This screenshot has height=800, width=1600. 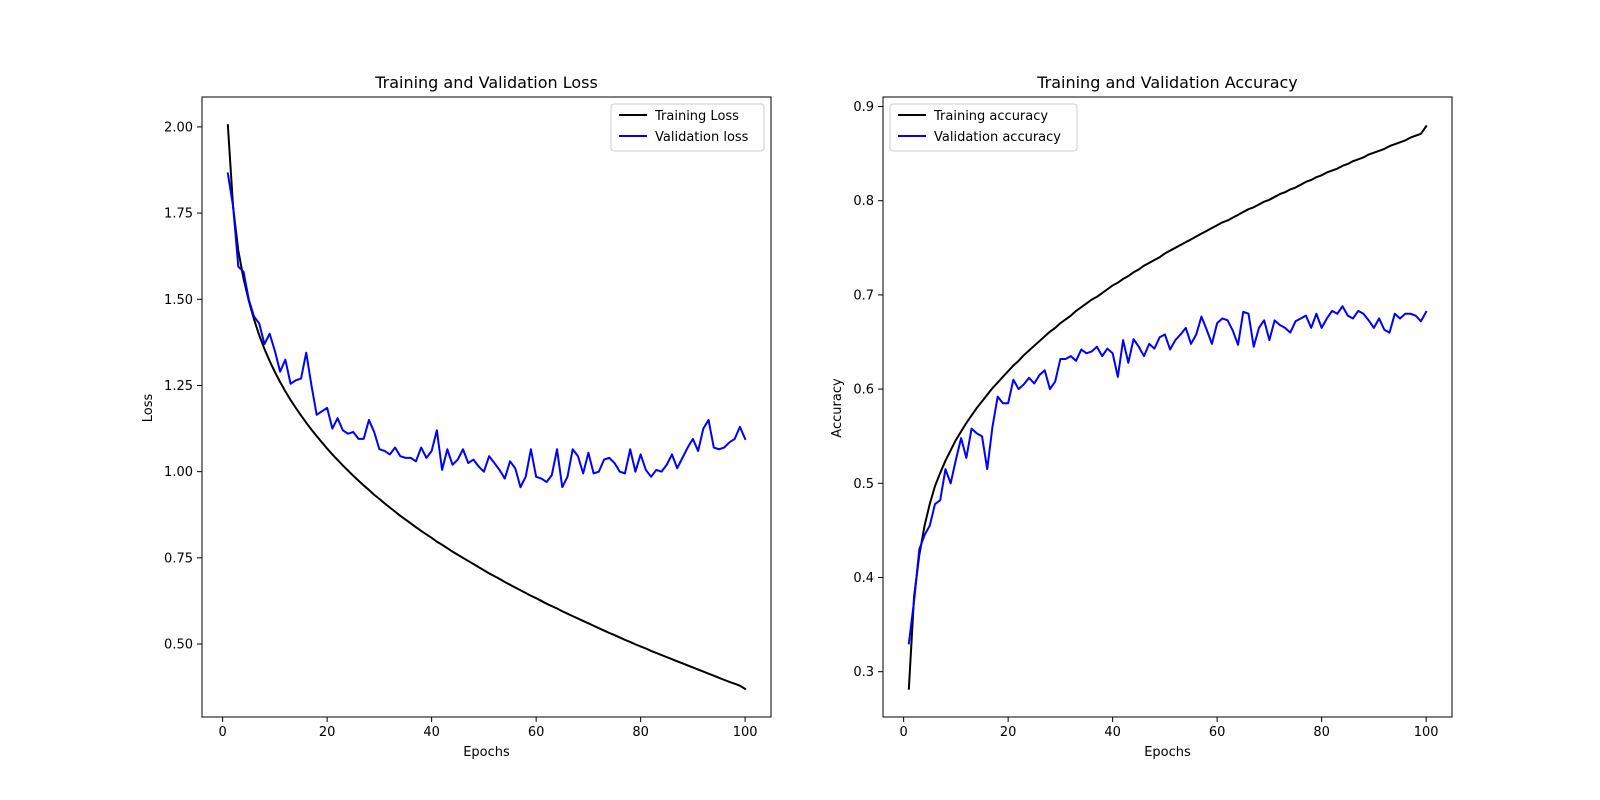 I want to click on accuracy-chart-x-tick-label: 80, so click(x=1321, y=732).